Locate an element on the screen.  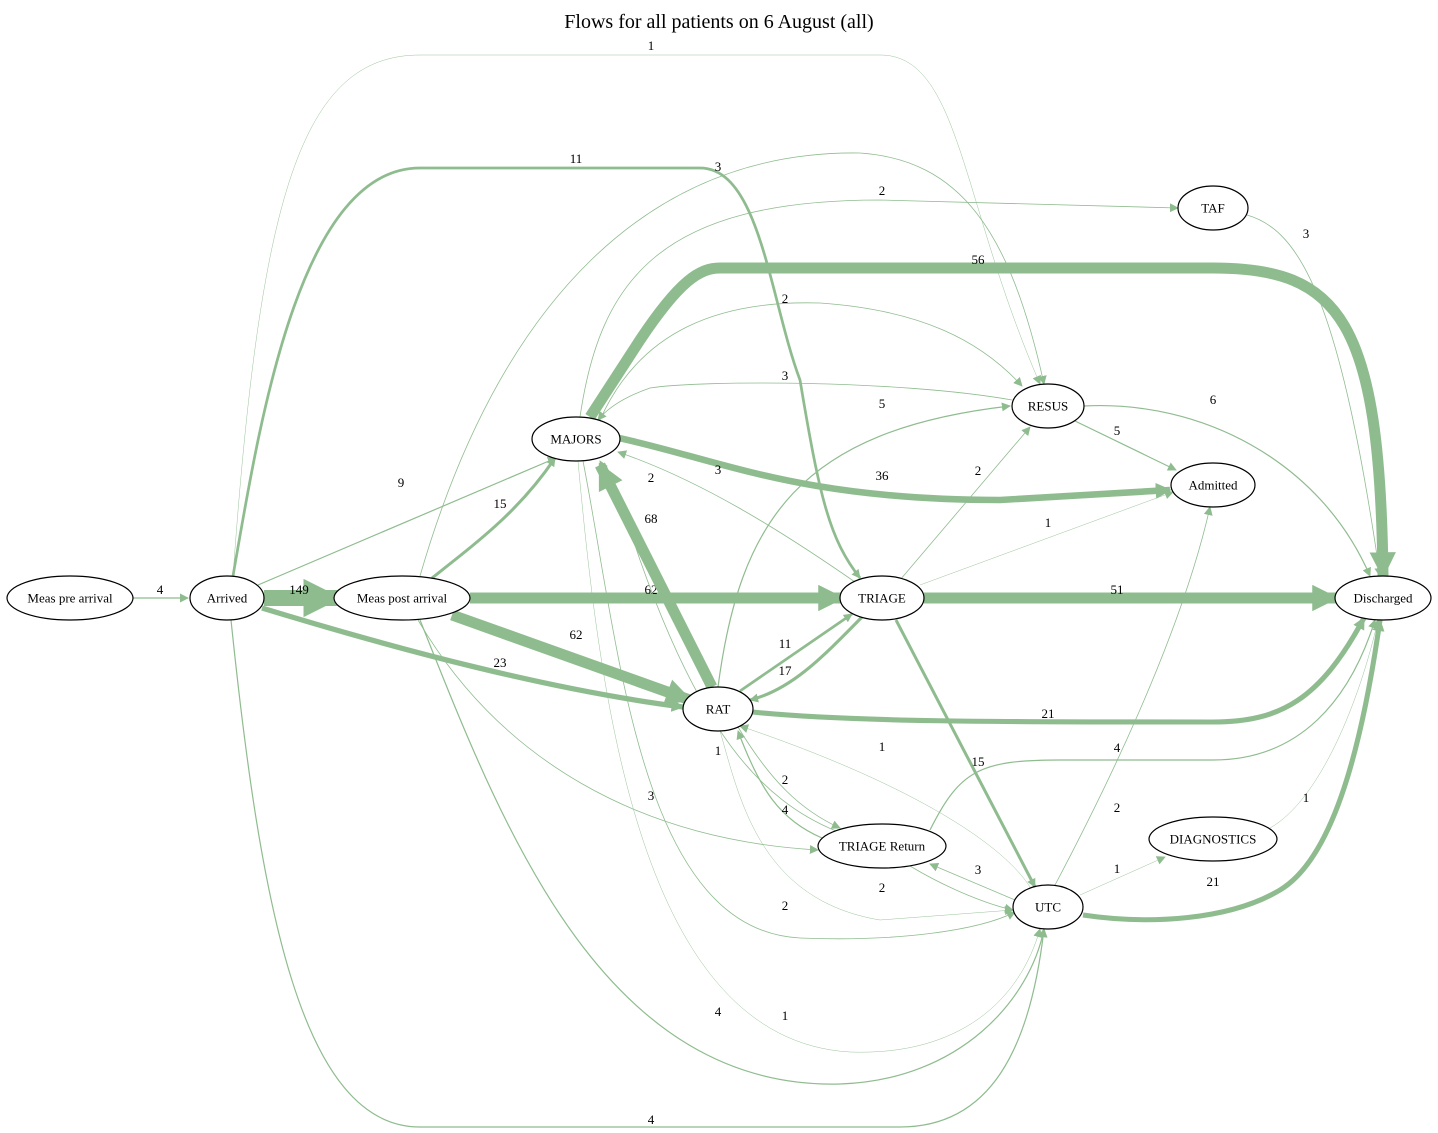
edge-triage-return-to-rat: 4 is located at coordinates (779, 784).